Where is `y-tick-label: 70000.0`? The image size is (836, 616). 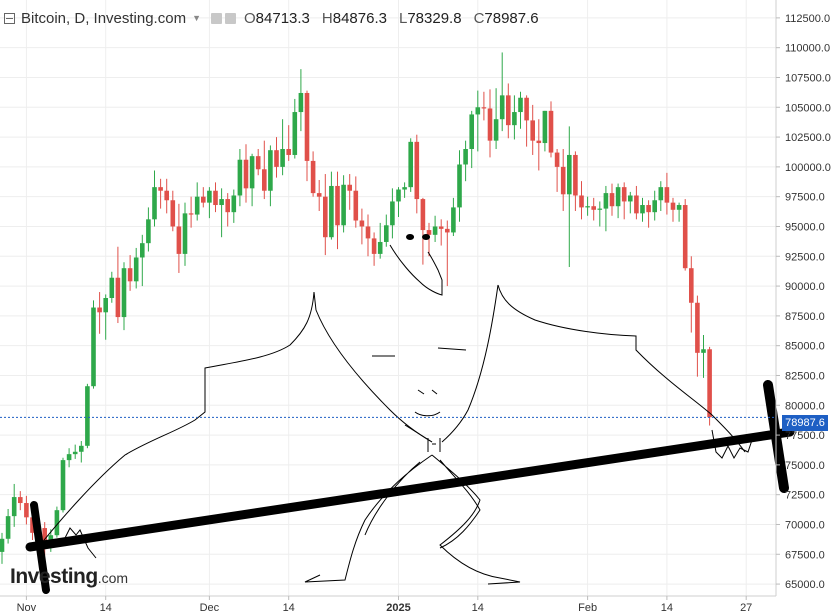 y-tick-label: 70000.0 is located at coordinates (805, 525).